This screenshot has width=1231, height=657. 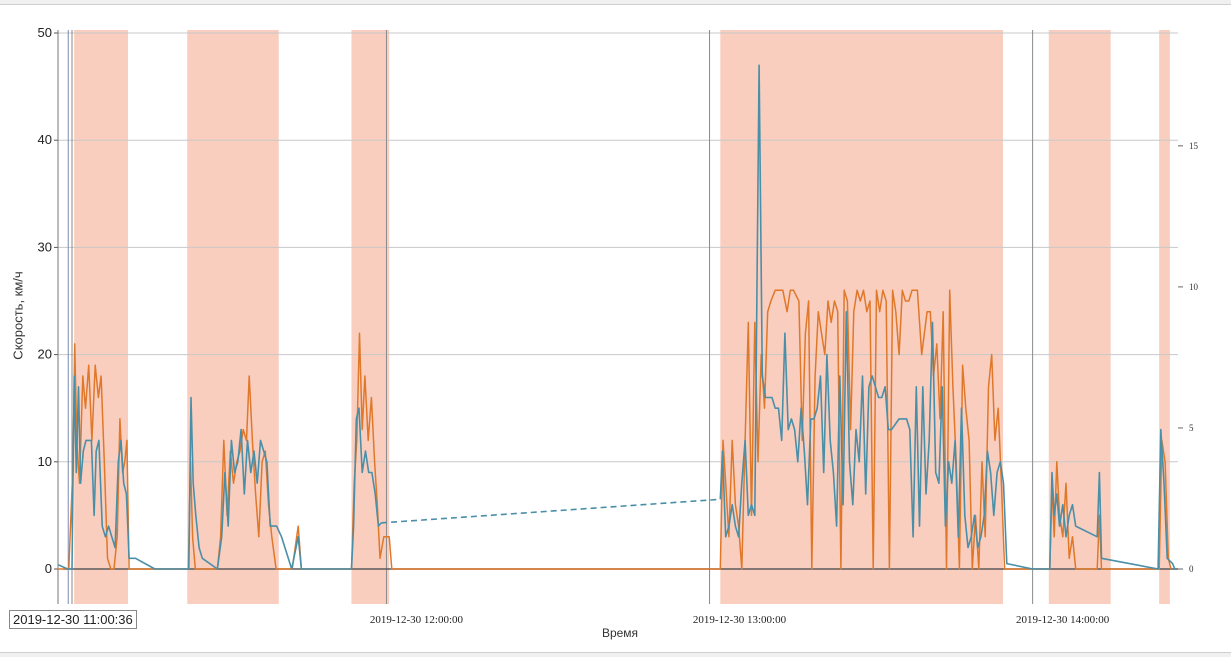 I want to click on y-tick-label-40: 40, so click(x=45, y=139).